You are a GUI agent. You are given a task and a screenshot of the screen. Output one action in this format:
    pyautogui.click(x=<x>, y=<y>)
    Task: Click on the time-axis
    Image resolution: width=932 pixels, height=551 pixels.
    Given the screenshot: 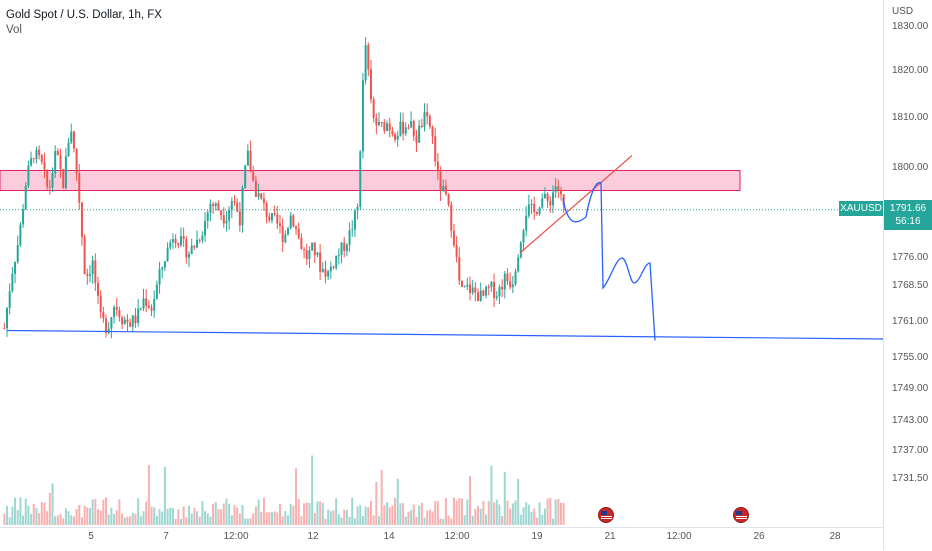 What is the action you would take?
    pyautogui.click(x=441, y=539)
    